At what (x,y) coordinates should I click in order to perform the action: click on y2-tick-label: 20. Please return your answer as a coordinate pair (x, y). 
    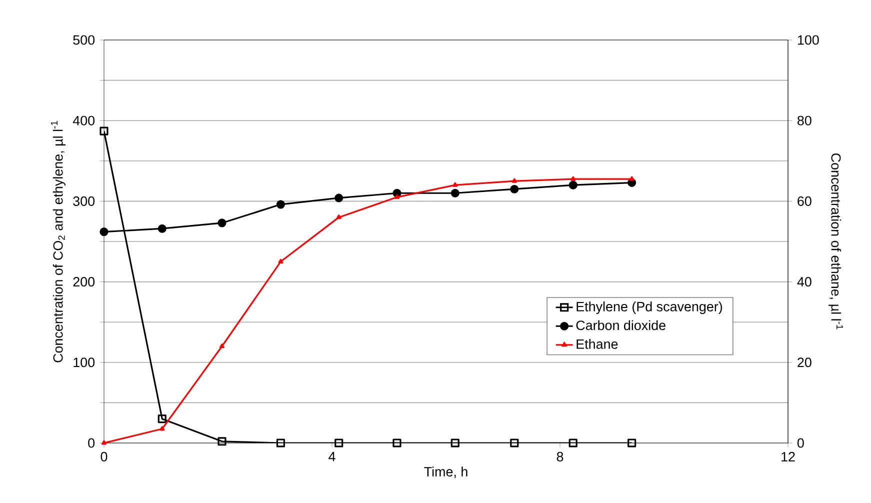
    Looking at the image, I should click on (805, 363).